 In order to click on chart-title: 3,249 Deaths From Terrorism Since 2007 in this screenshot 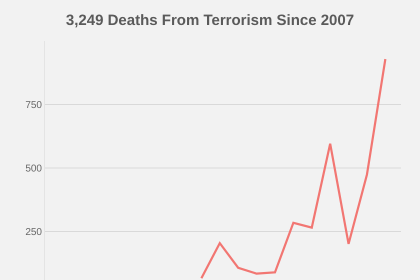, I will do `click(210, 20)`.